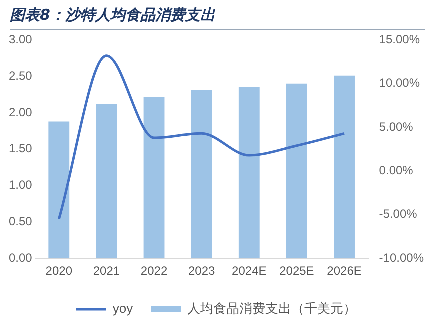 The image size is (433, 334). What do you see at coordinates (106, 271) in the screenshot?
I see `x-tick-label: 2021` at bounding box center [106, 271].